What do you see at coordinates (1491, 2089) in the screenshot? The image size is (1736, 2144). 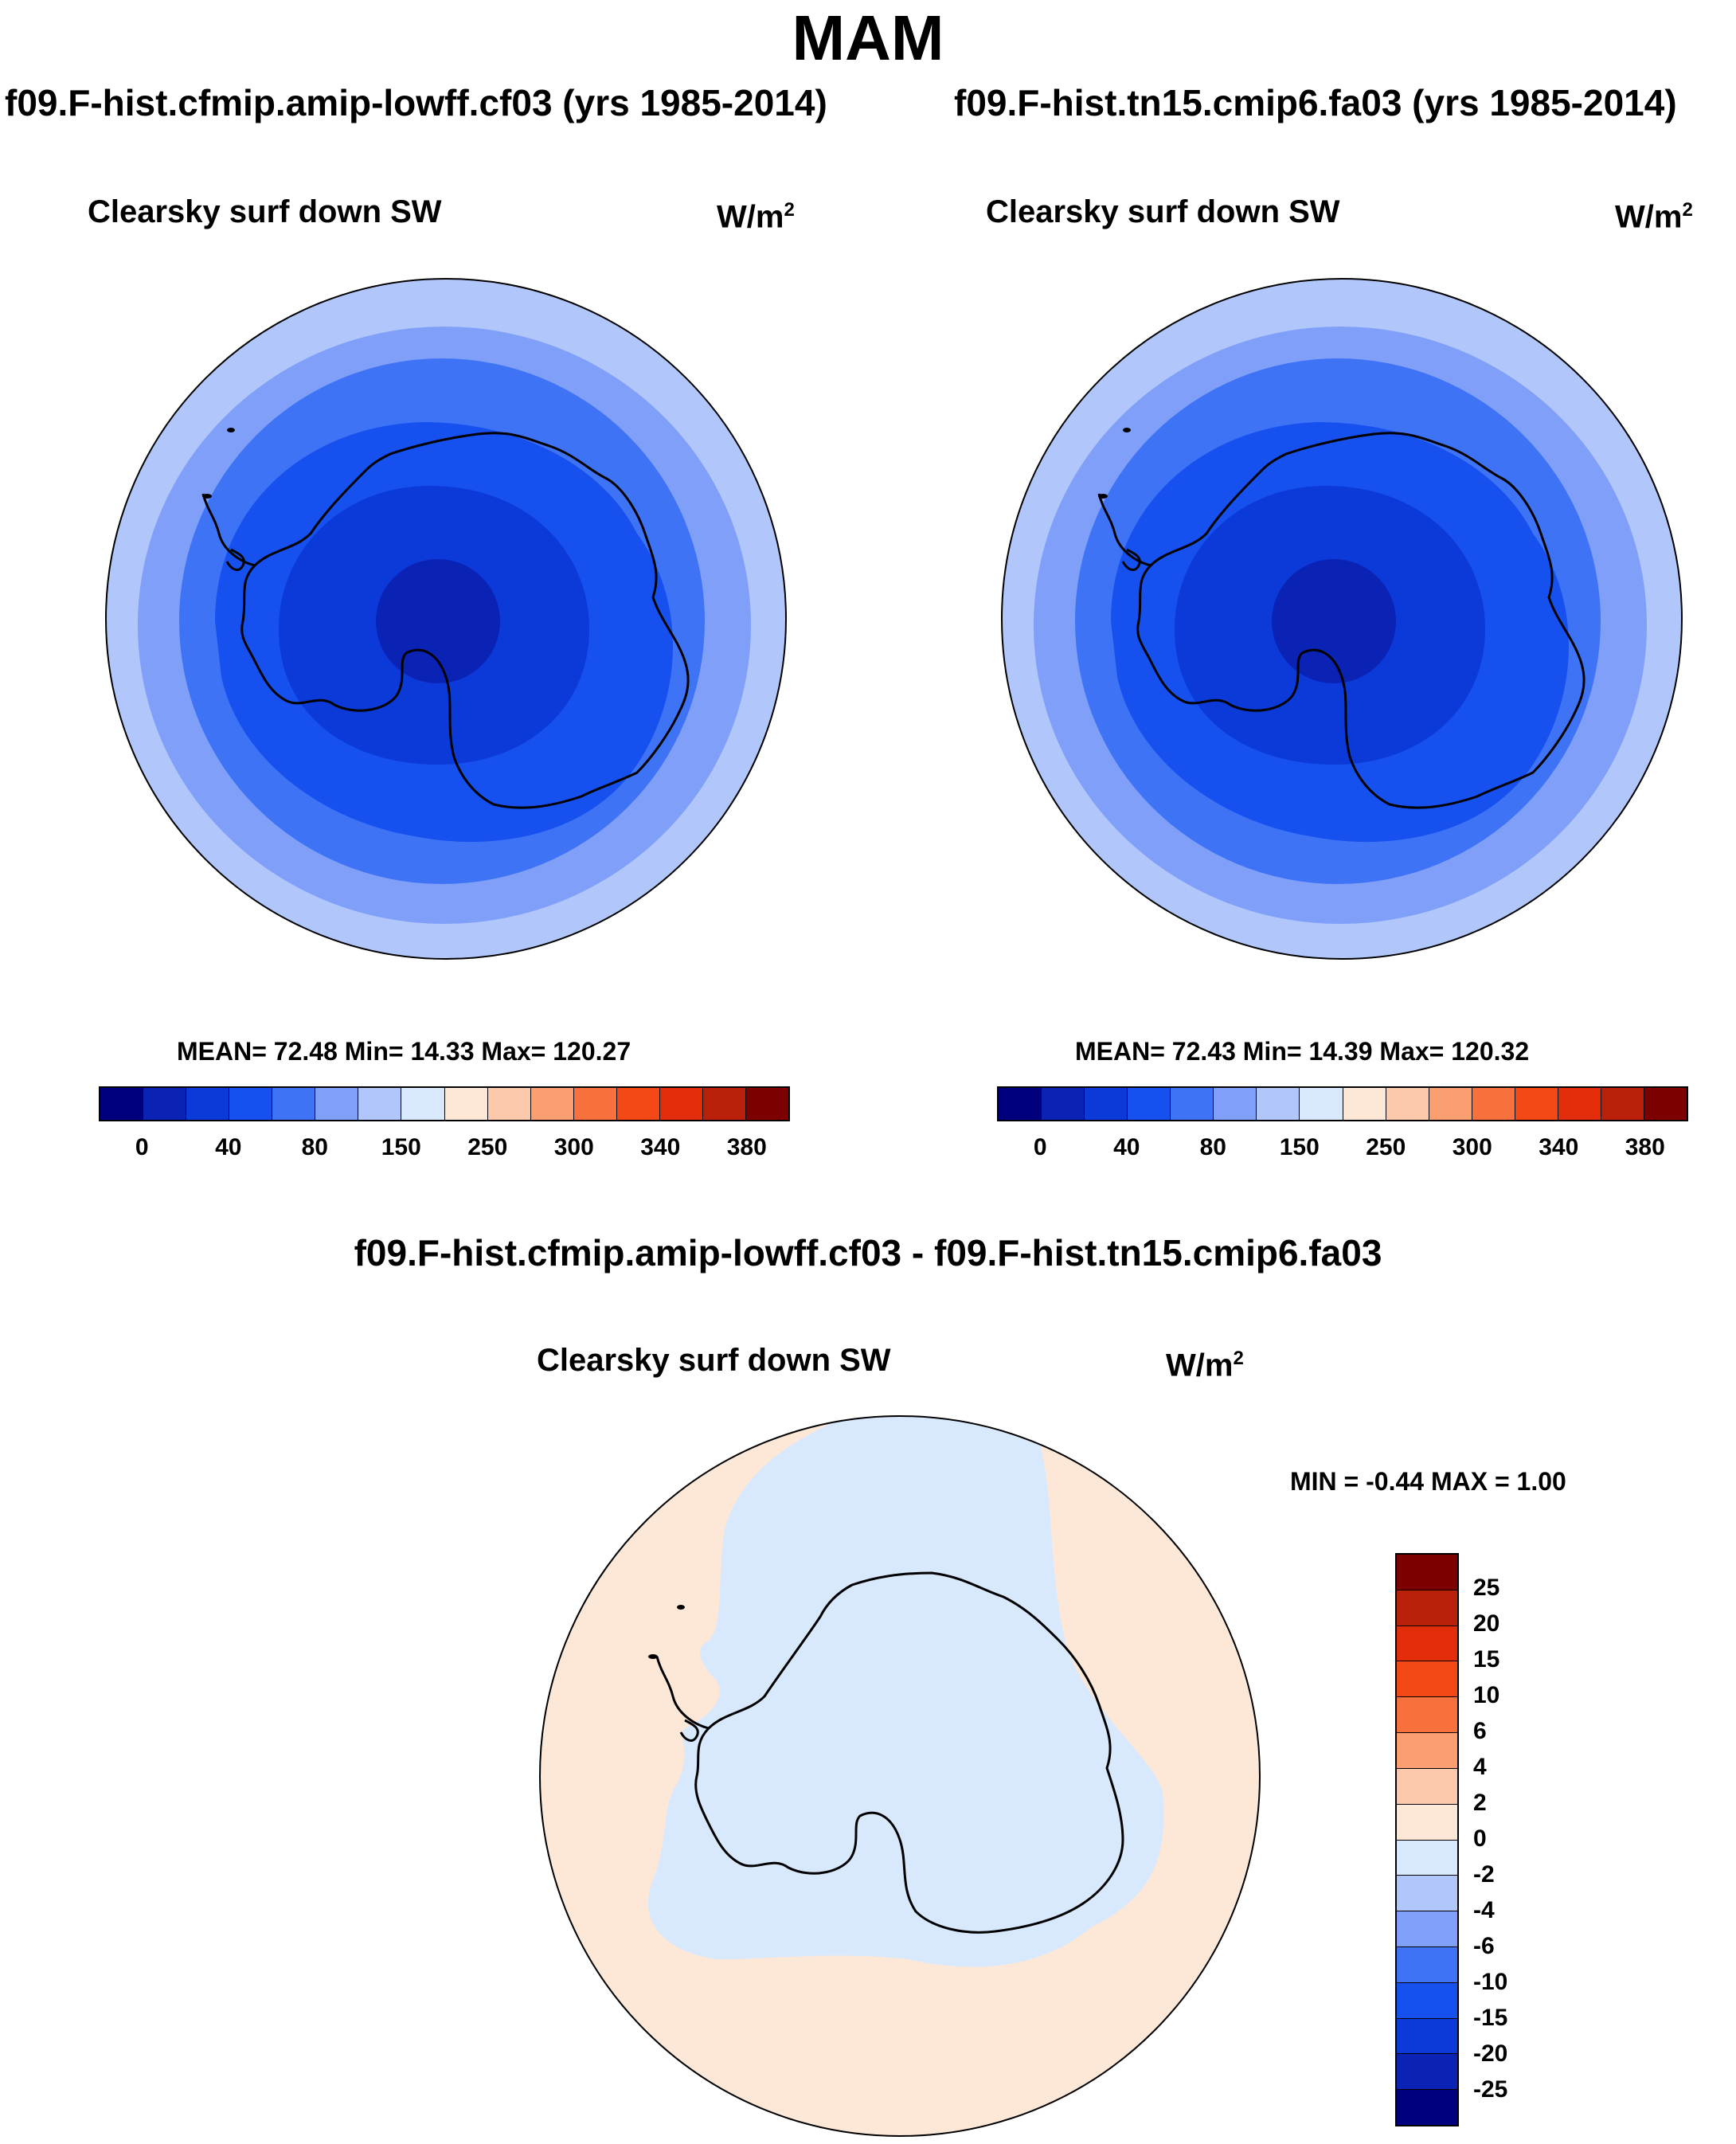 I see `diff-colorbar-tick-label: -25` at bounding box center [1491, 2089].